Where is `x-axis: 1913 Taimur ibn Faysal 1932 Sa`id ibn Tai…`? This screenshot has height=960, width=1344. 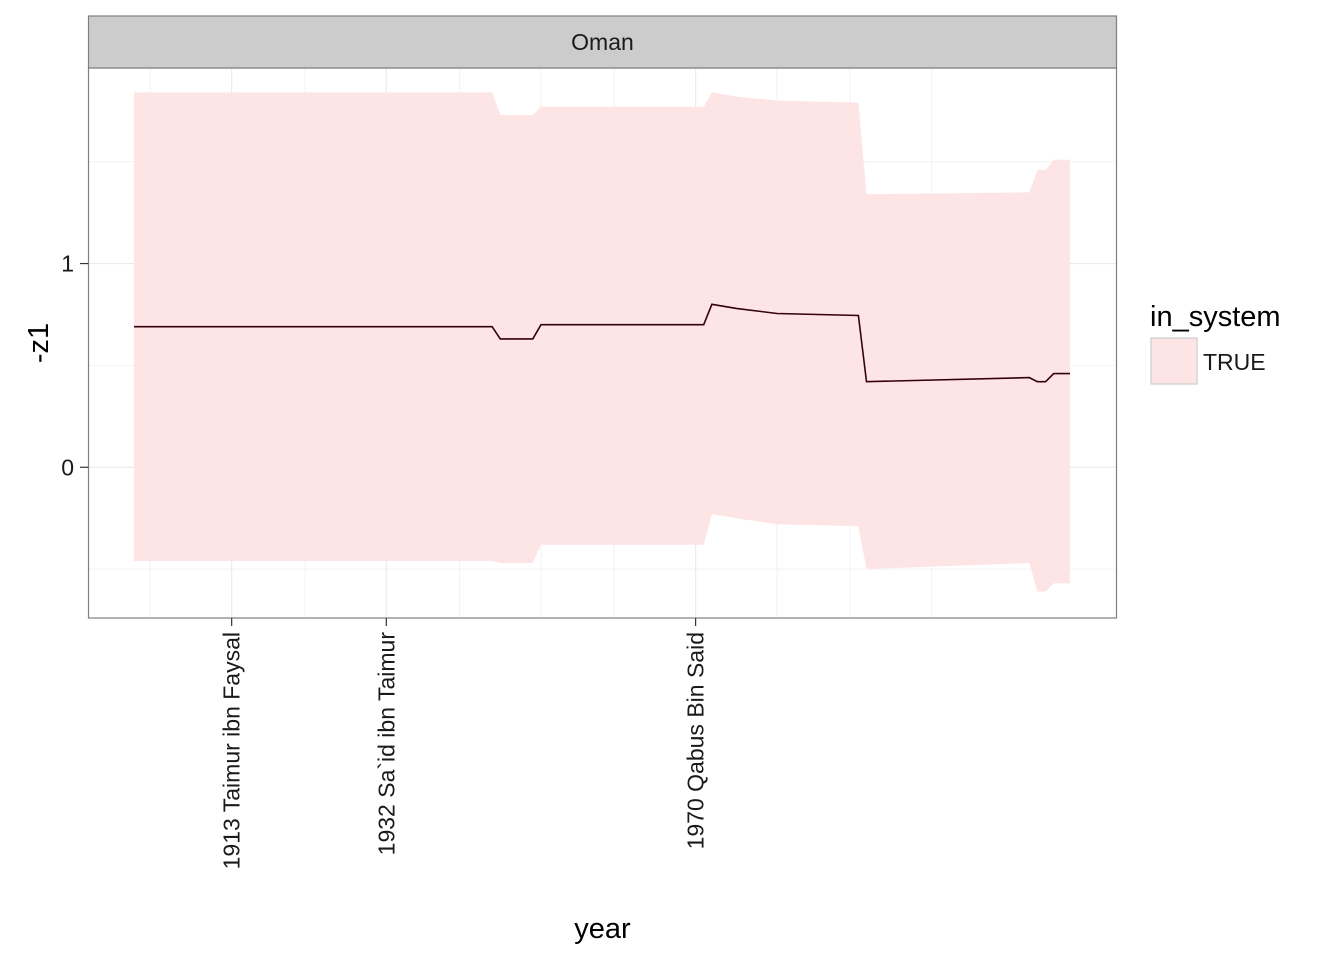
x-axis: 1913 Taimur ibn Faysal 1932 Sa`id ibn Tai… is located at coordinates (464, 743).